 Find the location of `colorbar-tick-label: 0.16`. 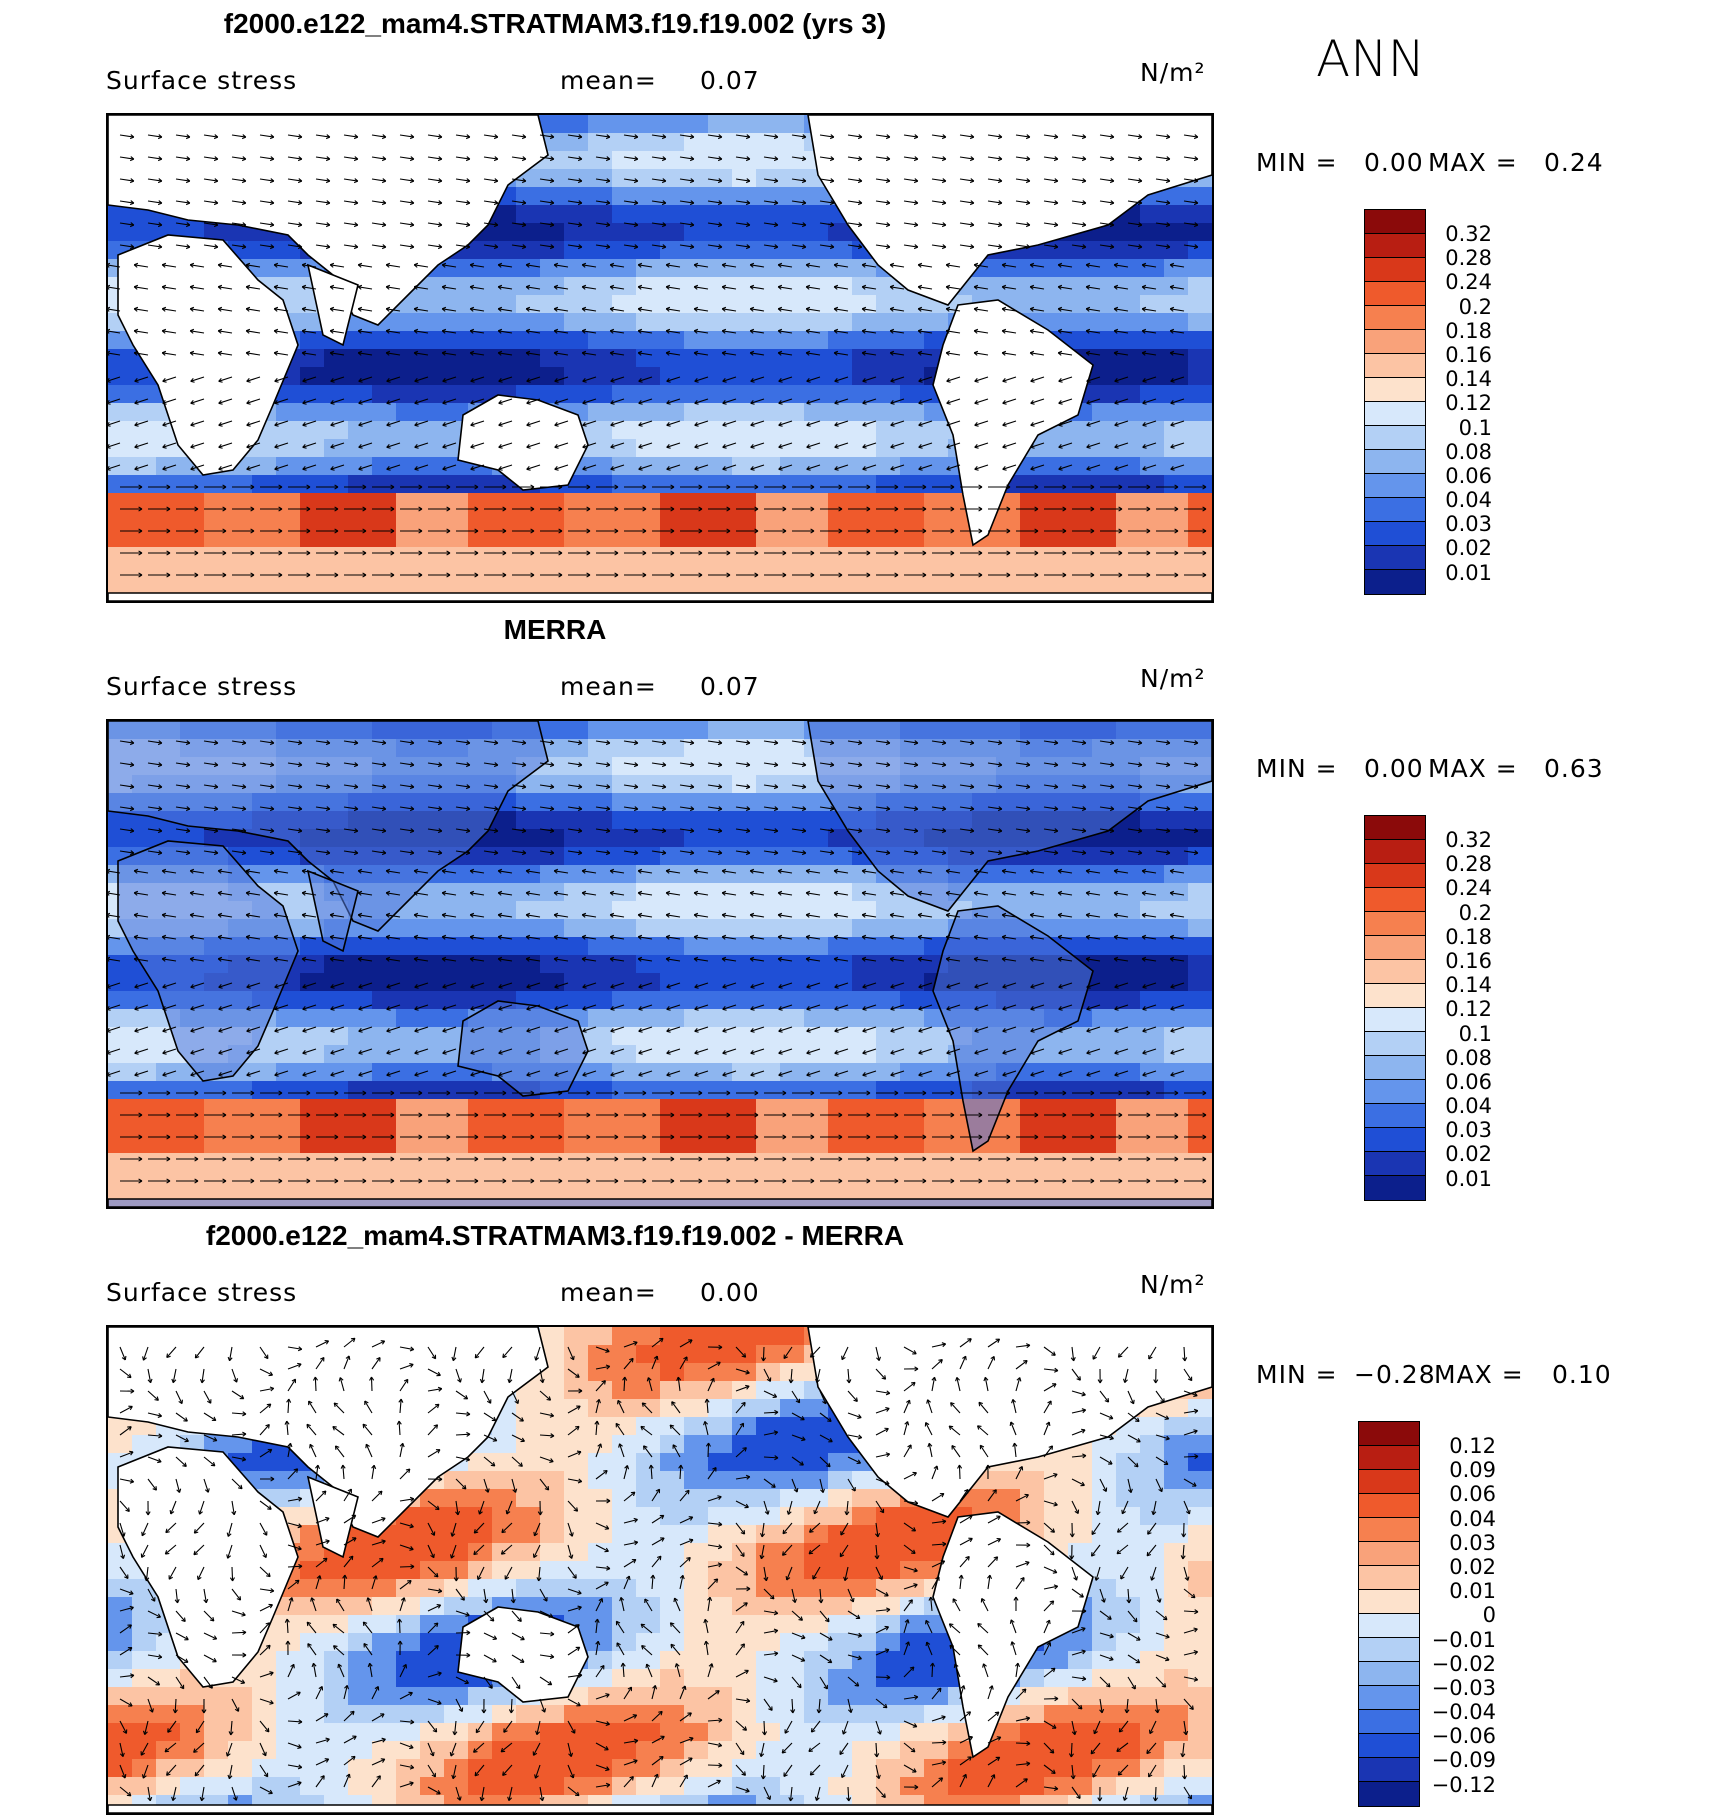

colorbar-tick-label: 0.16 is located at coordinates (1468, 960).